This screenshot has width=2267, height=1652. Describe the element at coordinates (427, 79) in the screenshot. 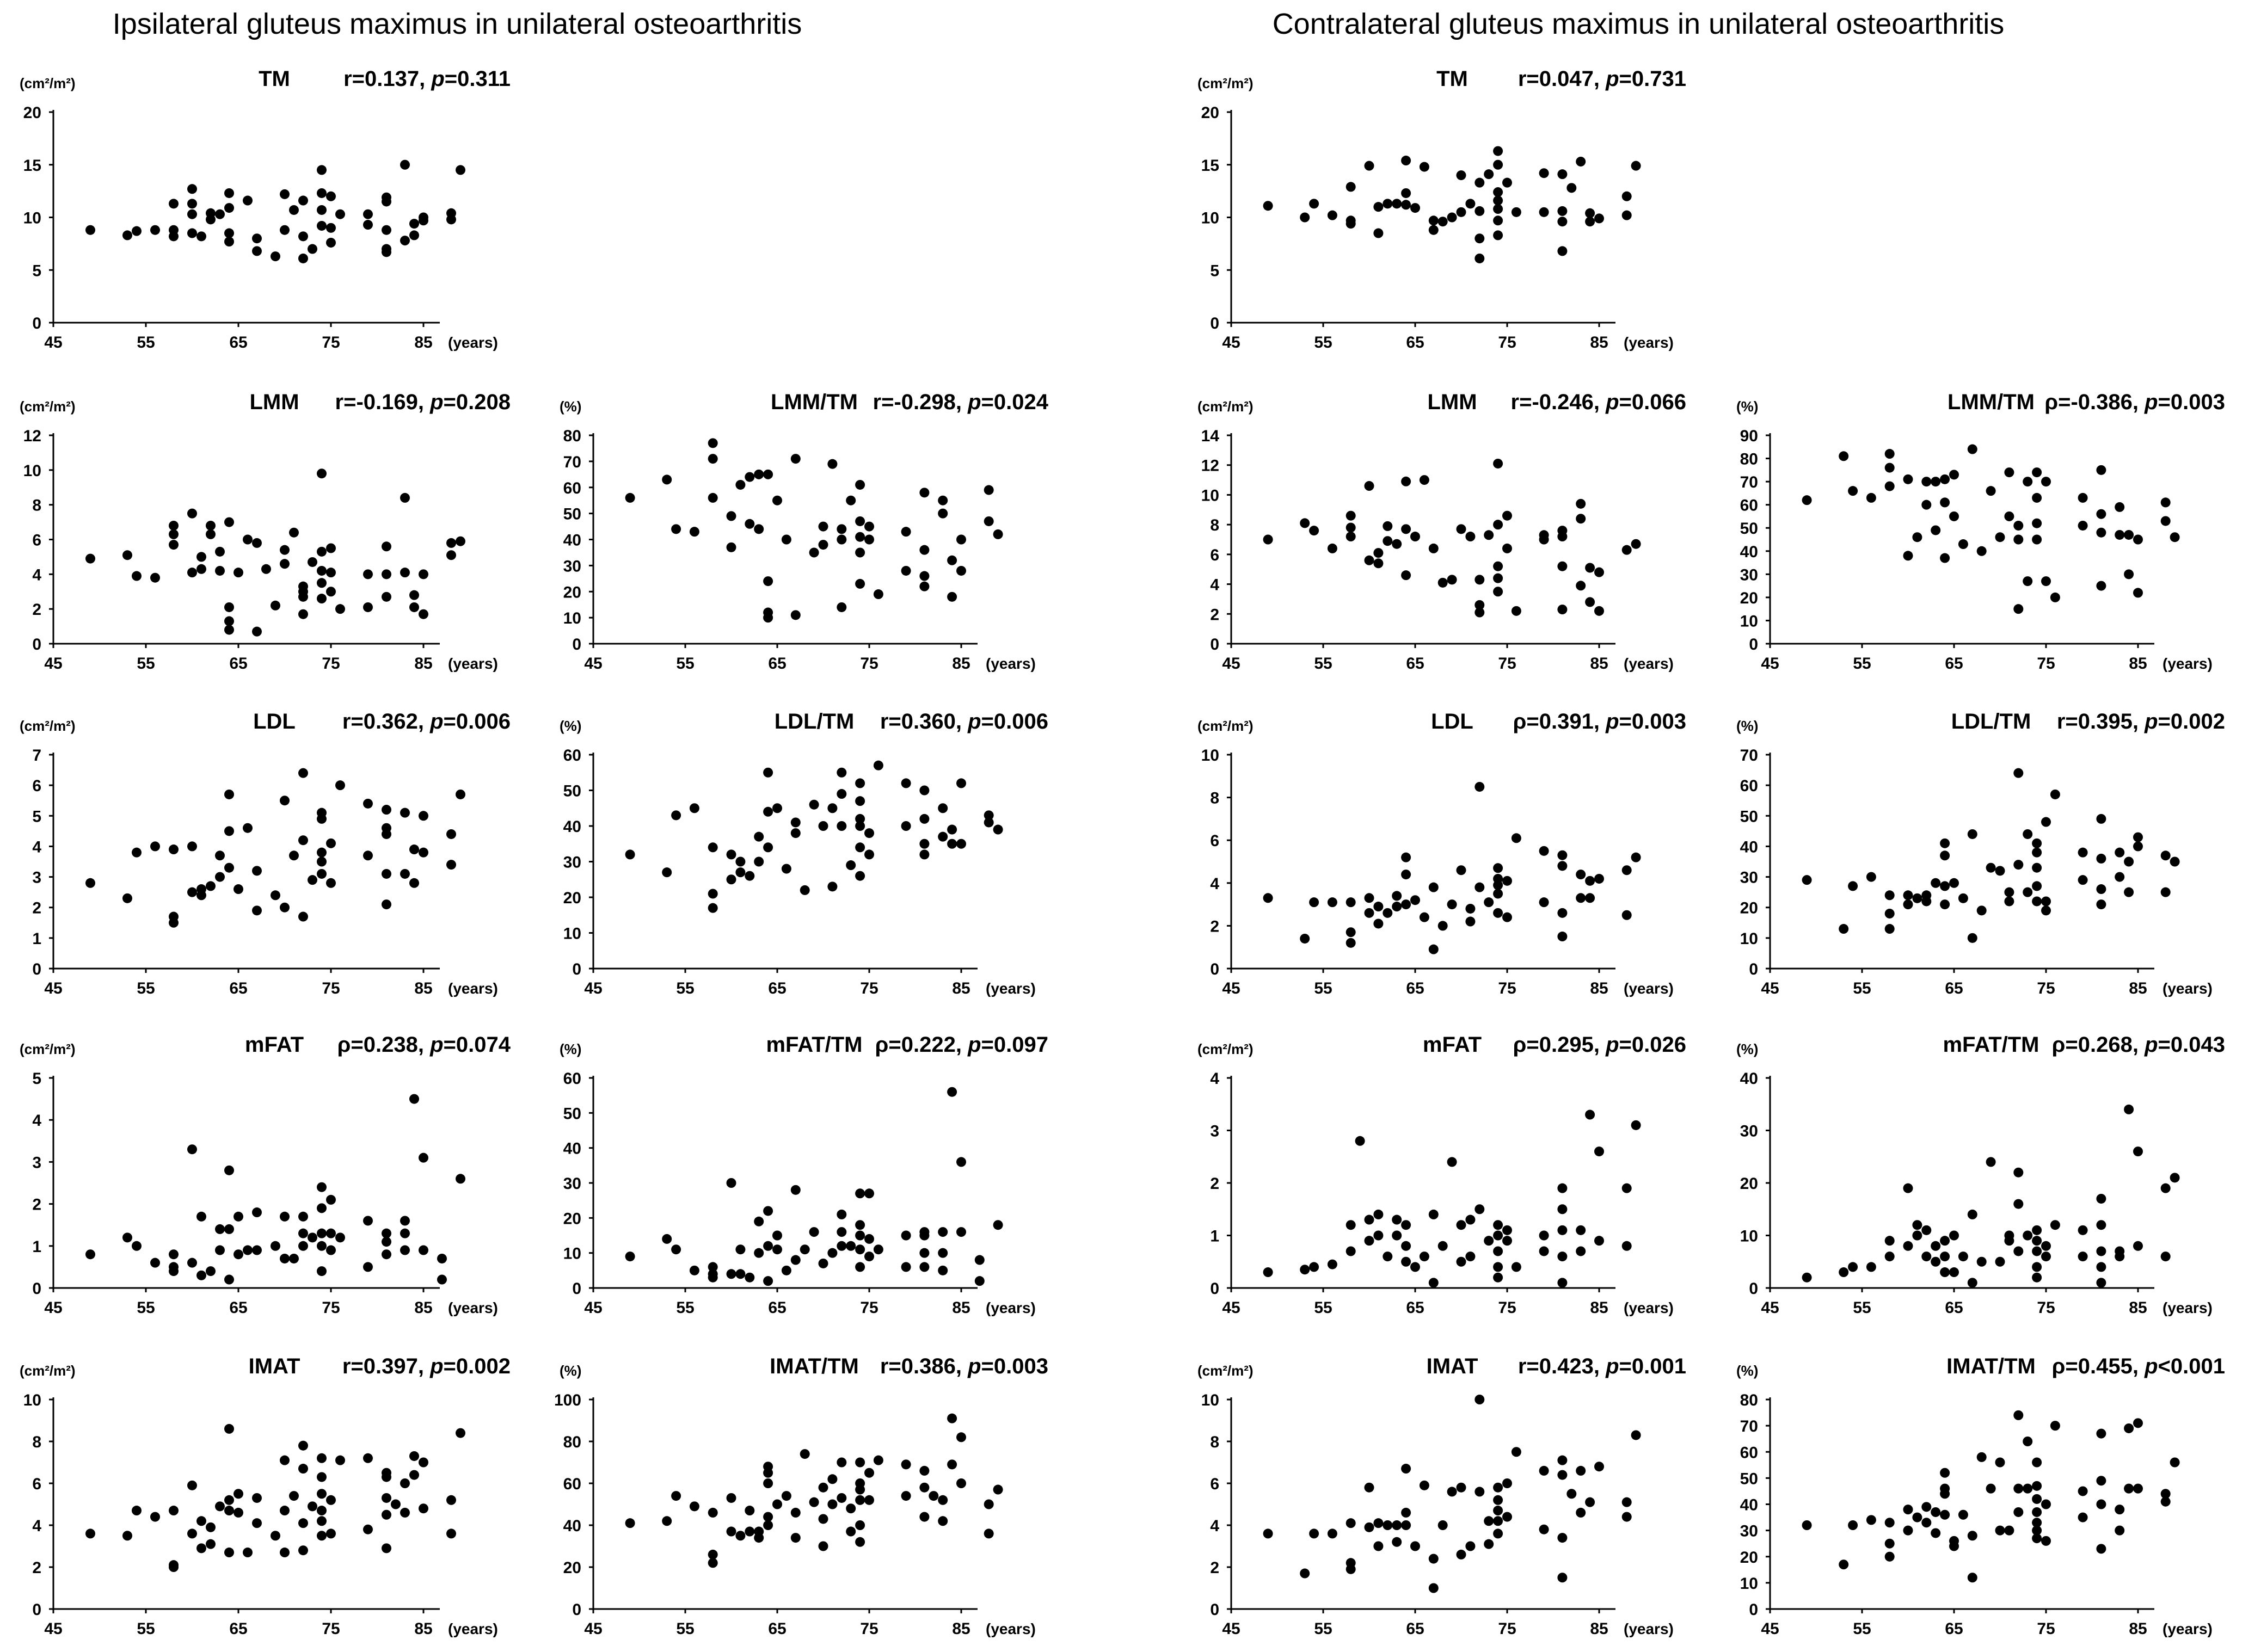

I see `stat-label: r=0.137, p=0.311` at that location.